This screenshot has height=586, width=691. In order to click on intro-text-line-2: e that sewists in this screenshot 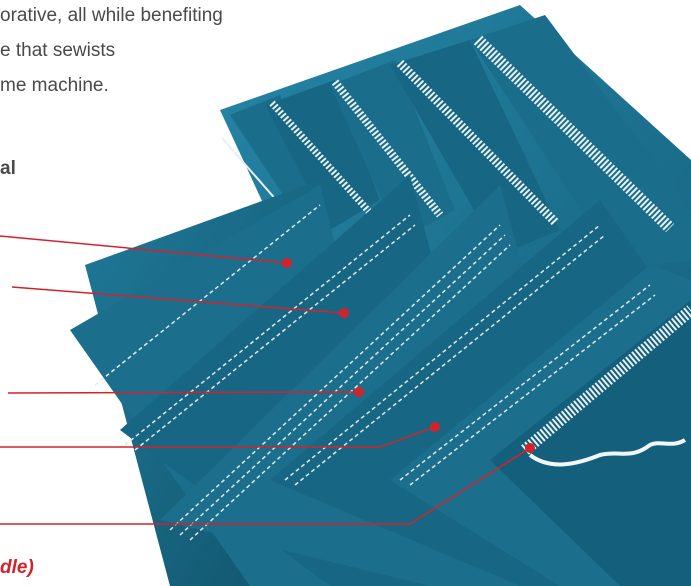, I will do `click(58, 50)`.